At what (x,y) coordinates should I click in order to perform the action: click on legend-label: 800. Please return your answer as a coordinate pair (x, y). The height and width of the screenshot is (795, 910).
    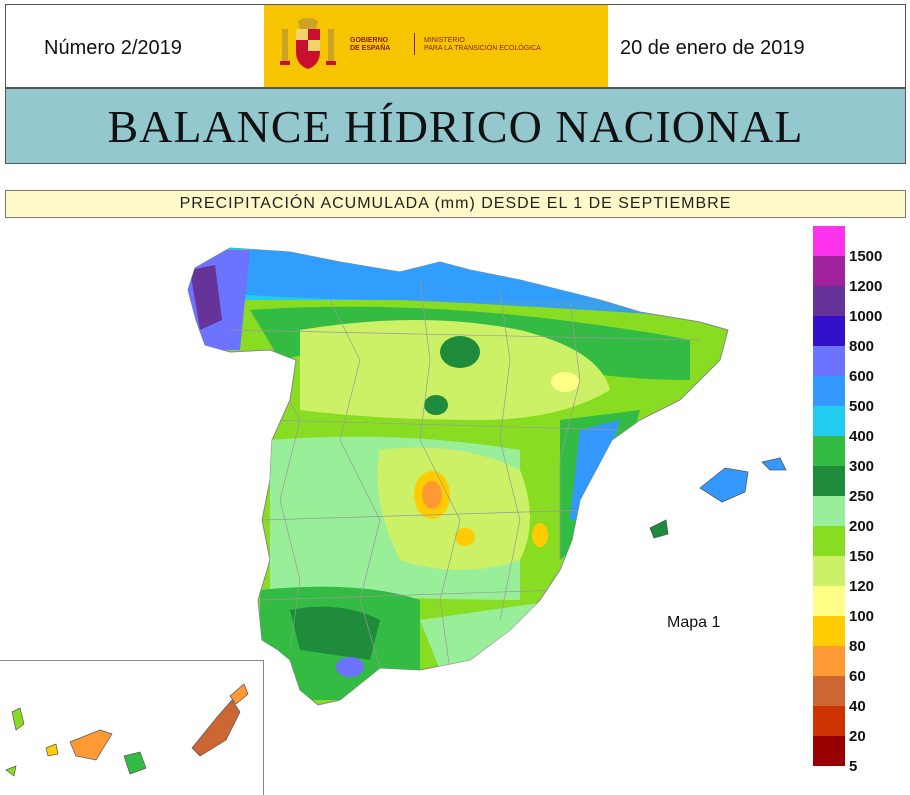
    Looking at the image, I should click on (862, 346).